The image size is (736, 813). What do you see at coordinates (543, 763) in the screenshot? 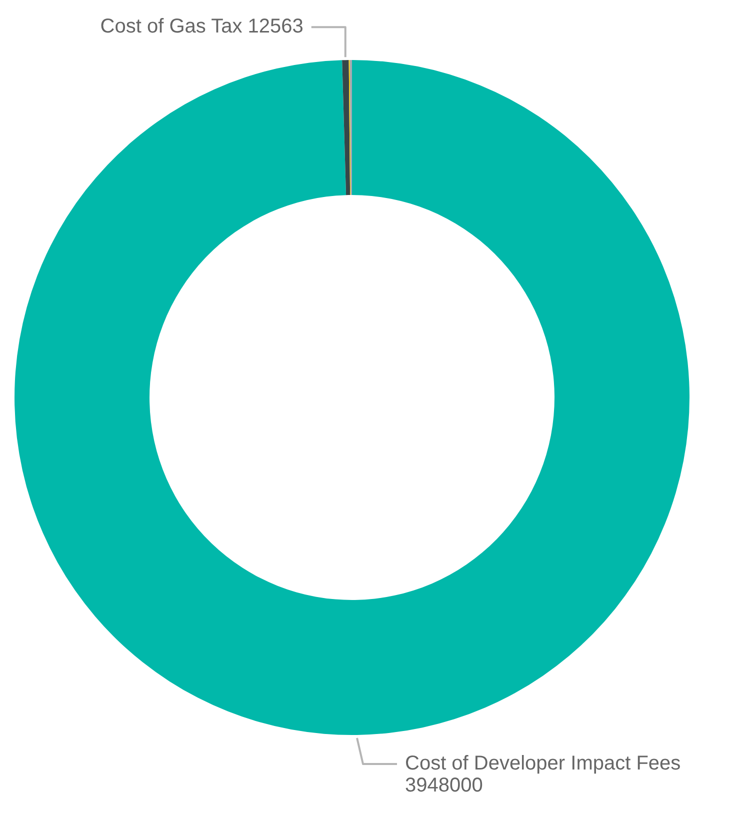
I see `slice-label: Cost of Developer Impact Fees` at bounding box center [543, 763].